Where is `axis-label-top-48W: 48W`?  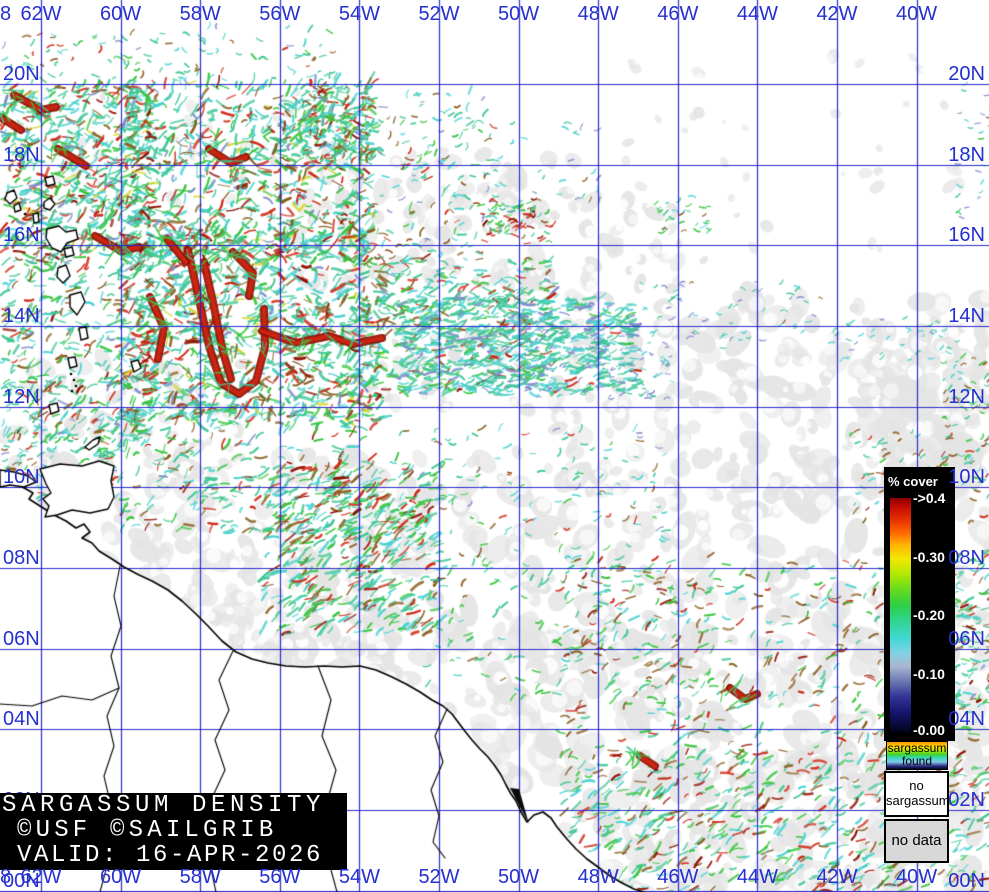
axis-label-top-48W: 48W is located at coordinates (598, 14).